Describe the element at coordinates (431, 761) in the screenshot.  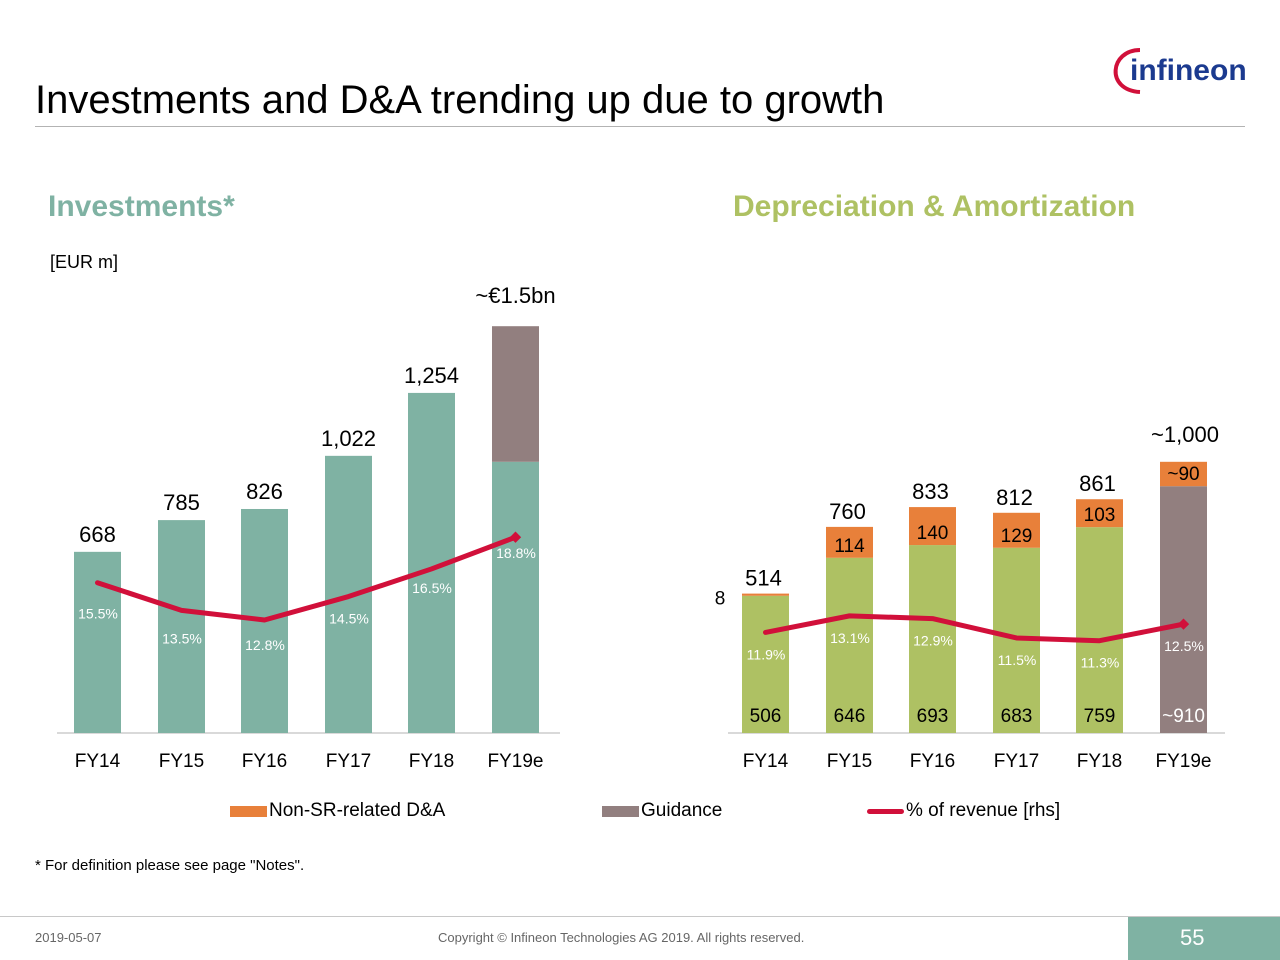
I see `investments-category-label: FY18` at that location.